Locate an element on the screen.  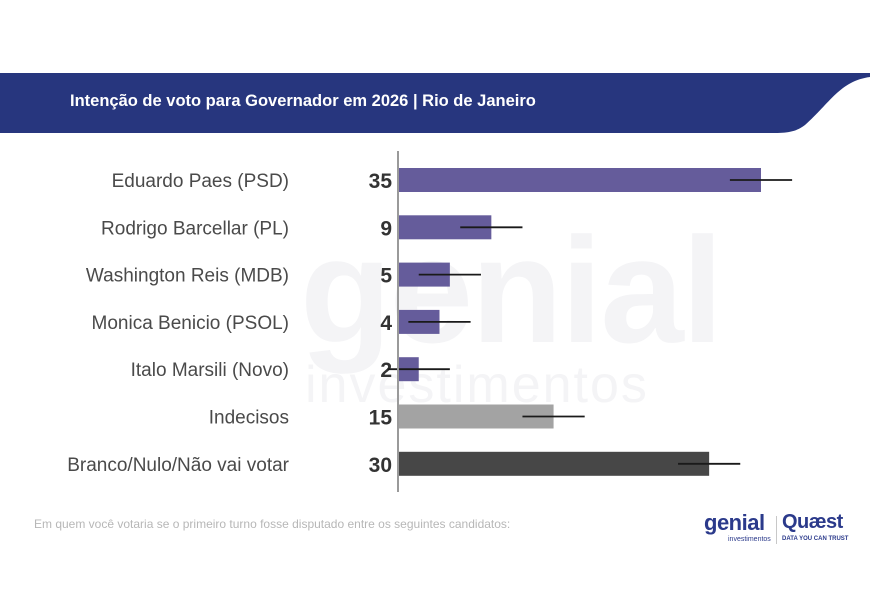
category-label: Indecisos is located at coordinates (249, 418).